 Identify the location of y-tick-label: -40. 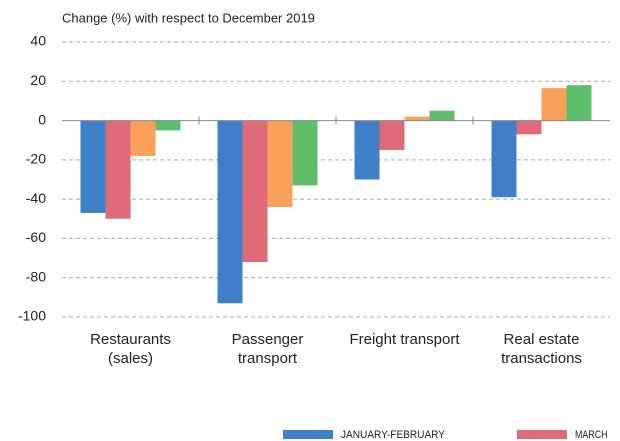
(36, 198).